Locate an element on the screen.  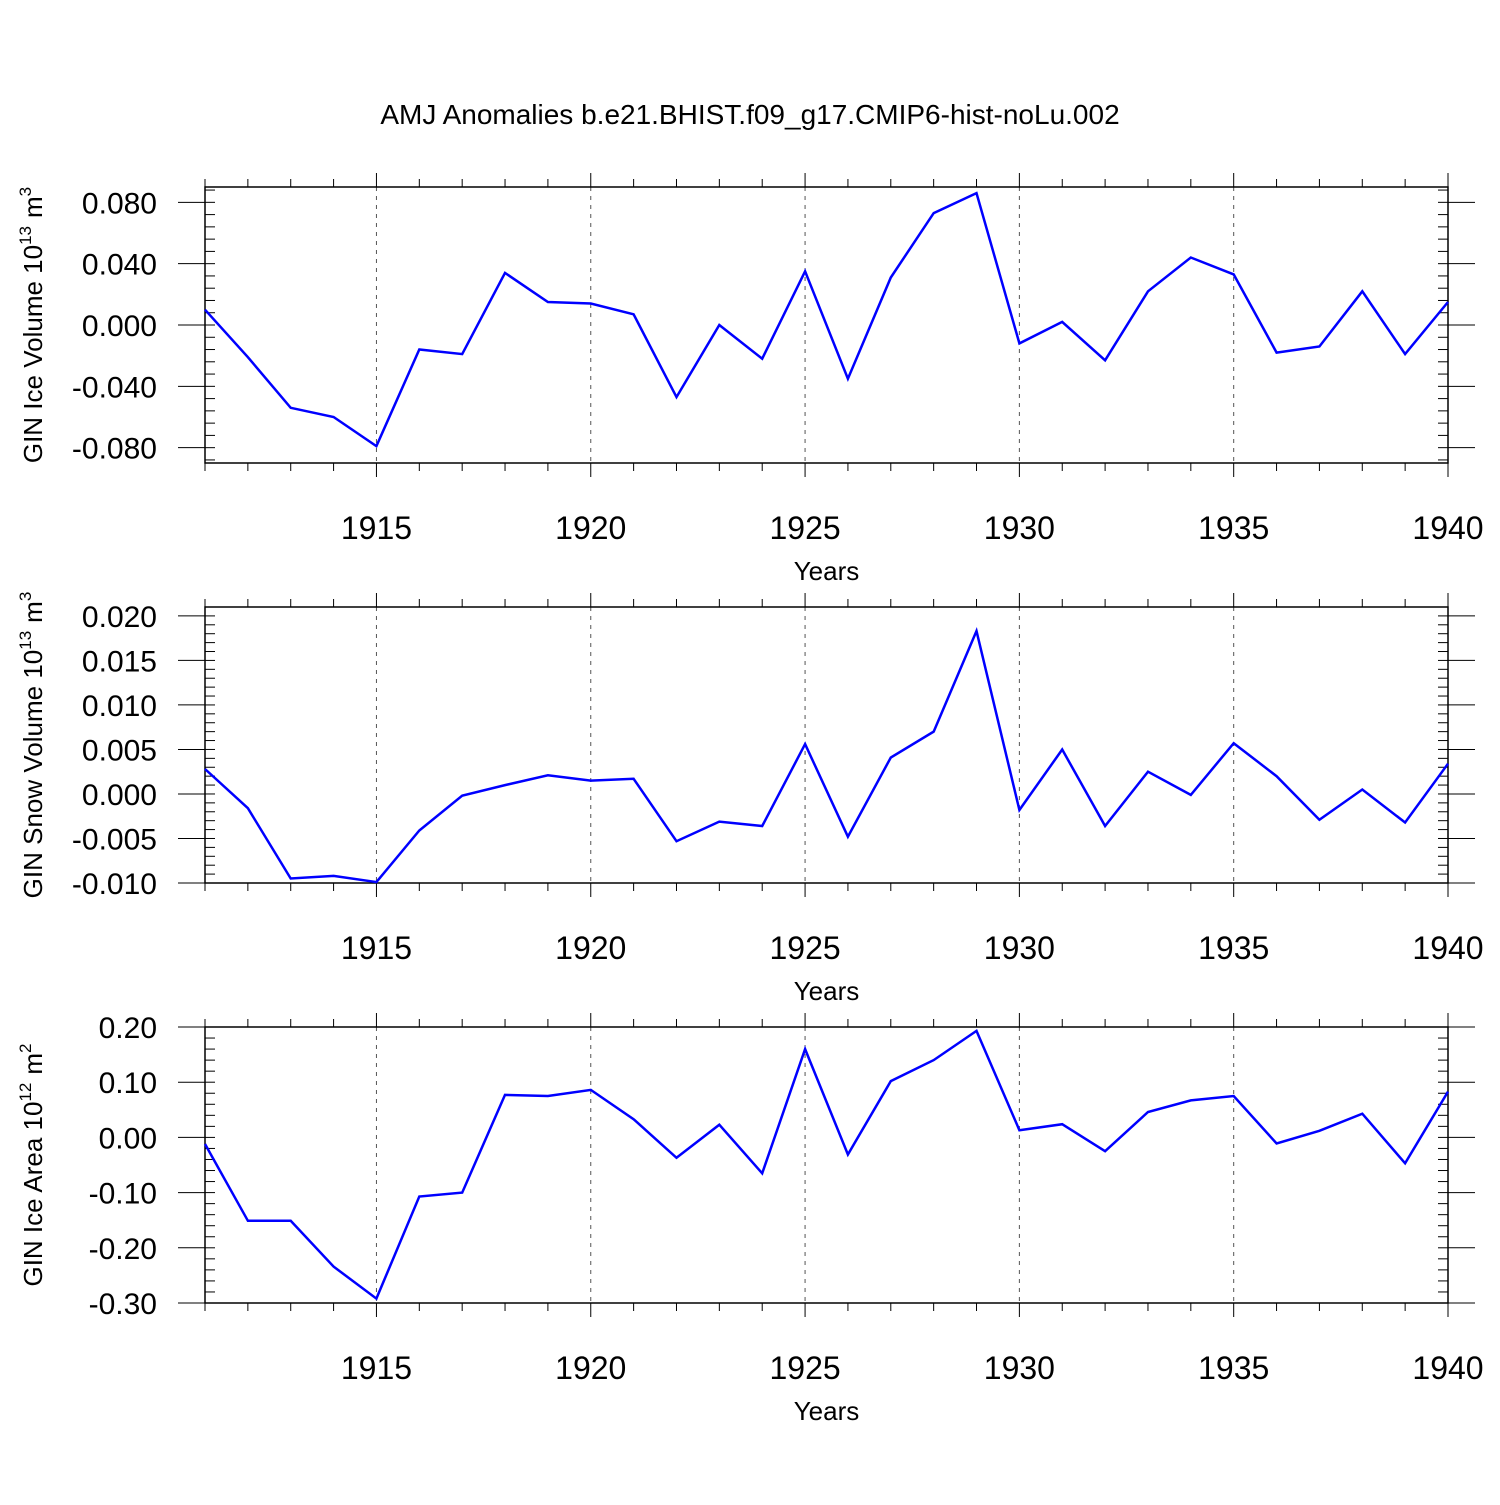
y-tick-label: -0.080 is located at coordinates (114, 449).